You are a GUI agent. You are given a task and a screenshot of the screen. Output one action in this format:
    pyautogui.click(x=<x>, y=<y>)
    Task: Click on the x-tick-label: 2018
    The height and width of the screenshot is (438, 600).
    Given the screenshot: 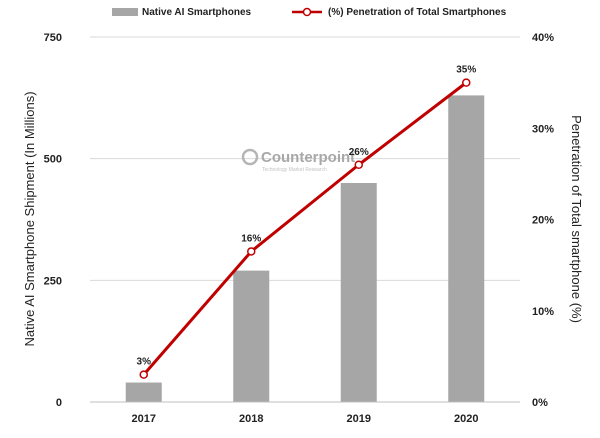 What is the action you would take?
    pyautogui.click(x=251, y=419)
    